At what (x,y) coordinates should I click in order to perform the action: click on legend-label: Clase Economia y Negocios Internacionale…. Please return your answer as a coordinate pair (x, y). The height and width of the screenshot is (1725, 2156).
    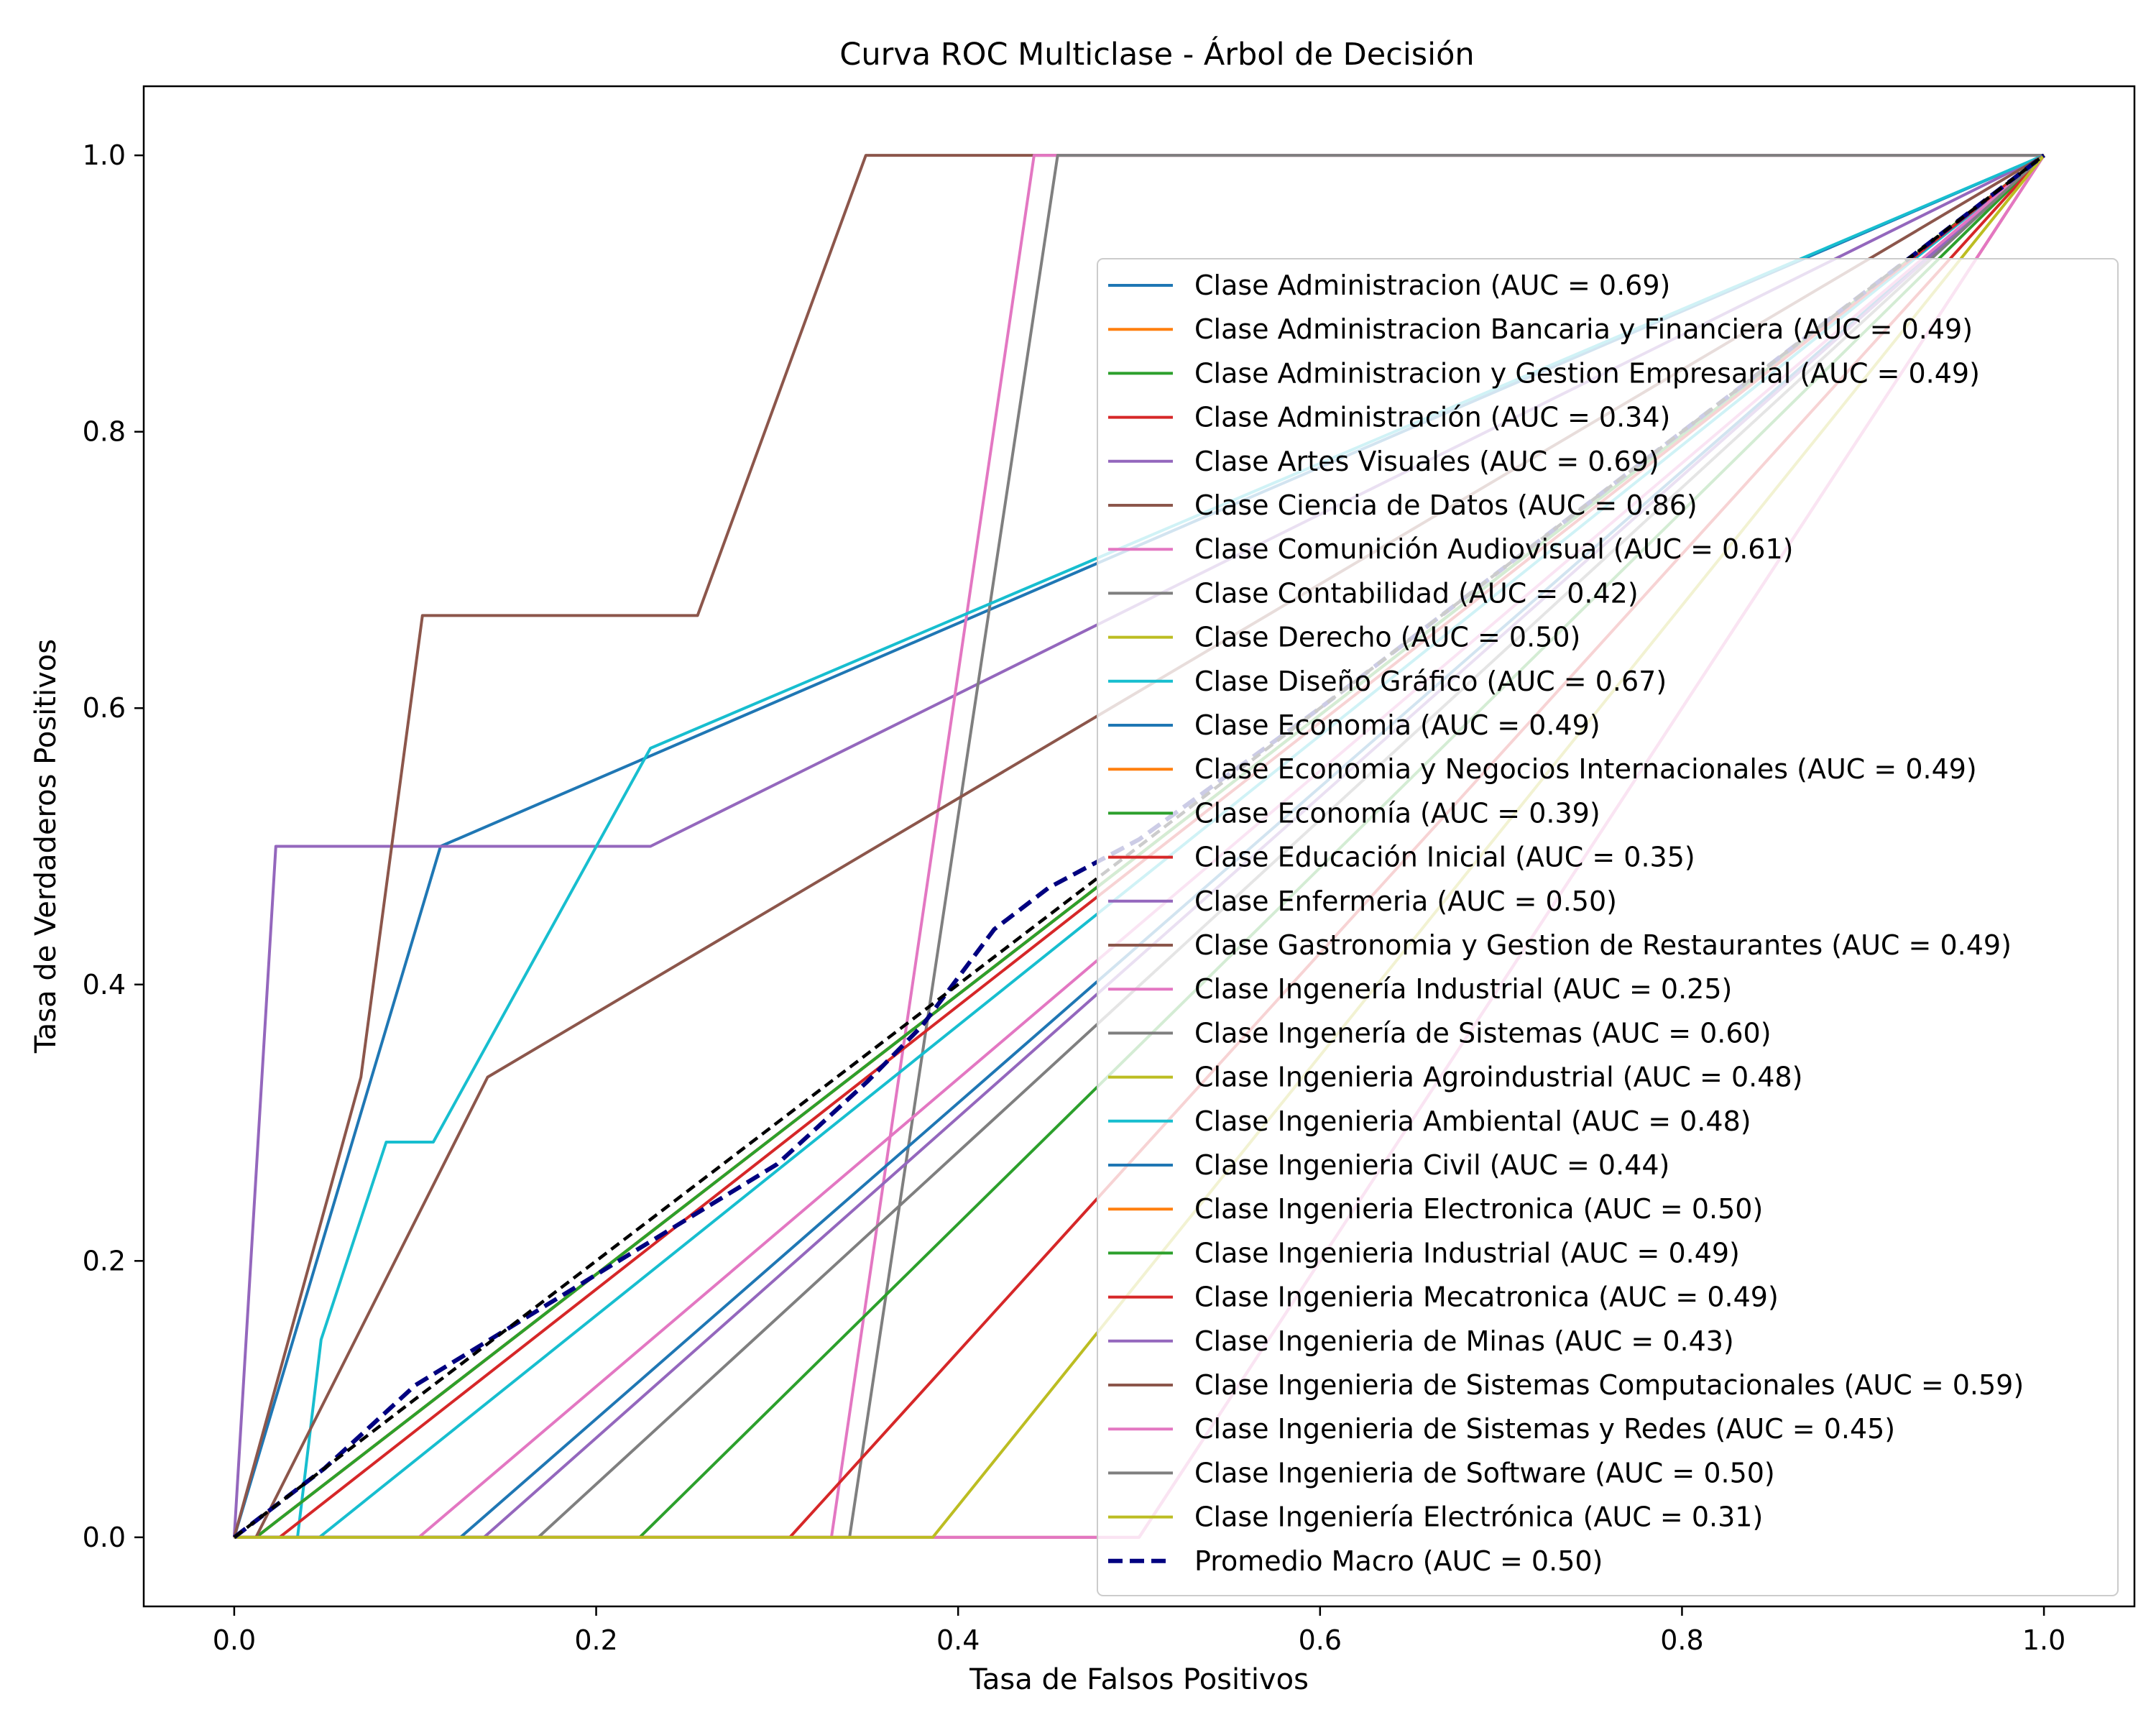
    Looking at the image, I should click on (1585, 769).